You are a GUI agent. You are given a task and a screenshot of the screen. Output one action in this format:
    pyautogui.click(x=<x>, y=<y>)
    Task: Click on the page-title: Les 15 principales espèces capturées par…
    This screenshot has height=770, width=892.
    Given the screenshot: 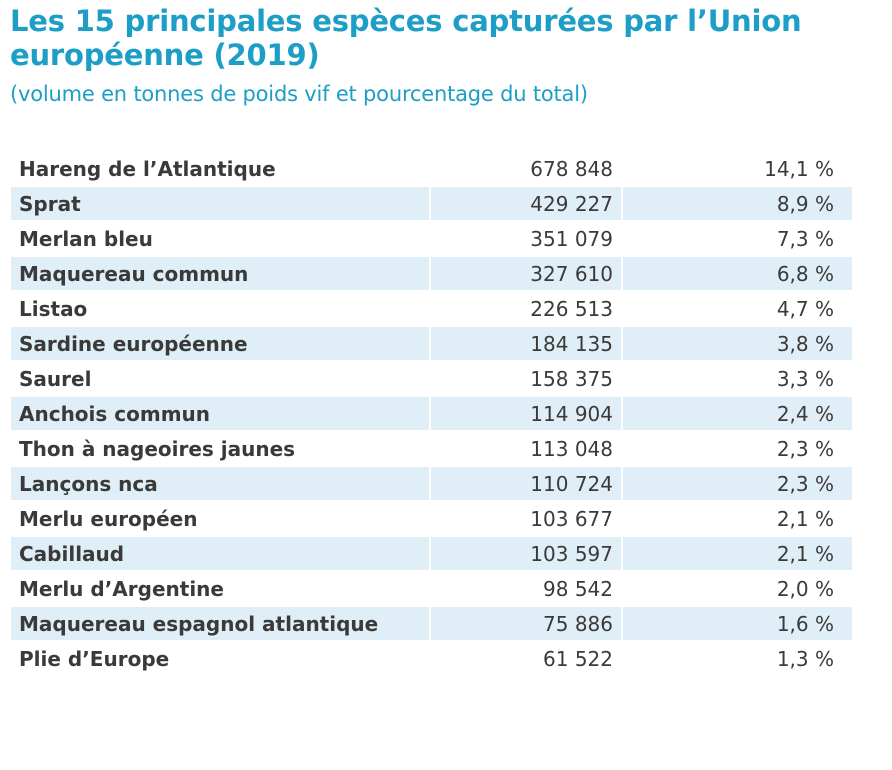 What is the action you would take?
    pyautogui.click(x=406, y=38)
    